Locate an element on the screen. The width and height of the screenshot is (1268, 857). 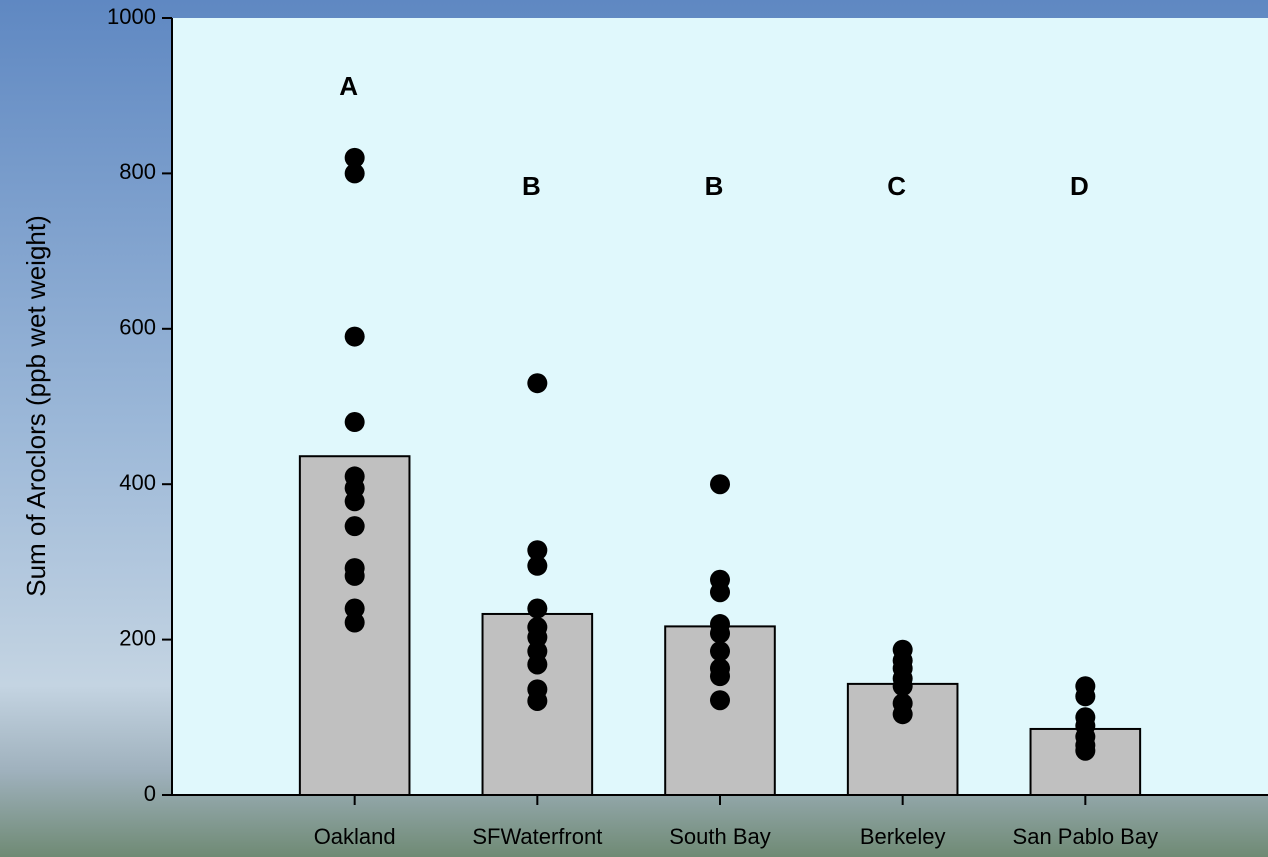
y-tick-label: 0 is located at coordinates (150, 793).